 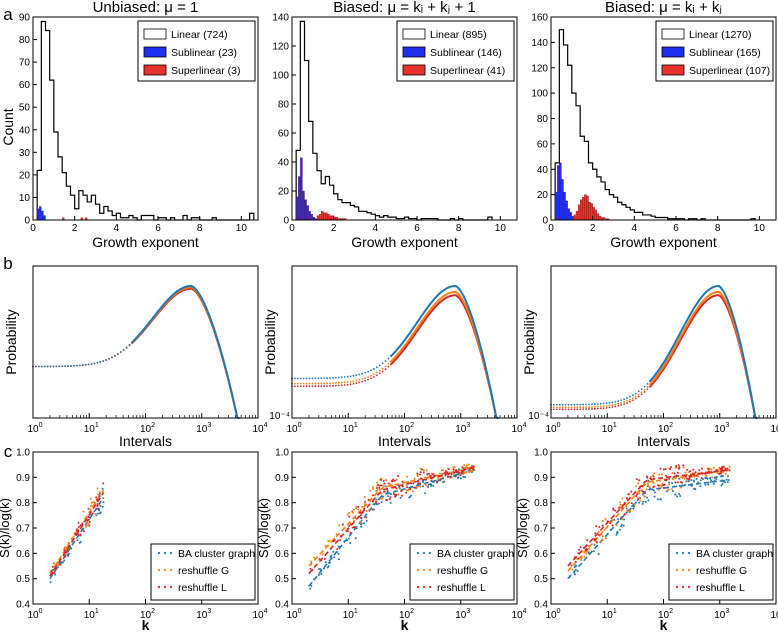 I want to click on legend-swatch, so click(x=673, y=70).